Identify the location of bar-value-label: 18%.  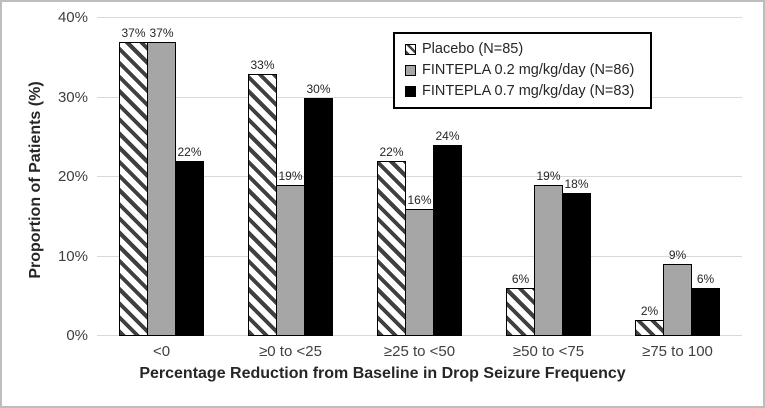
(576, 183).